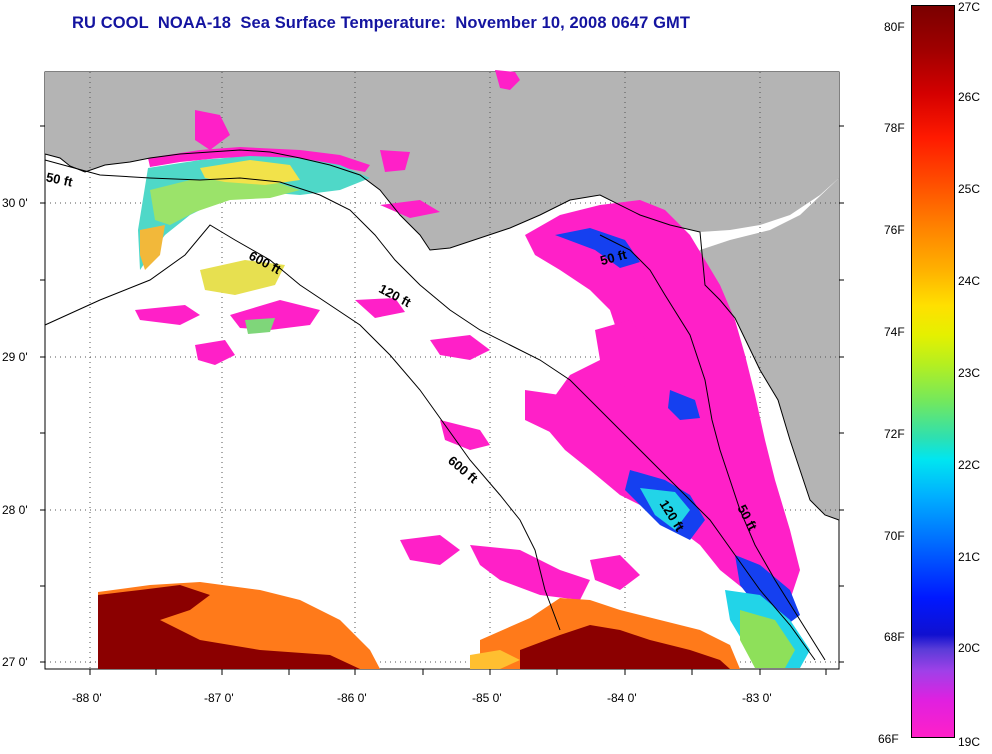 Image resolution: width=992 pixels, height=754 pixels. I want to click on land-mississippi-delta, so click(82, 111).